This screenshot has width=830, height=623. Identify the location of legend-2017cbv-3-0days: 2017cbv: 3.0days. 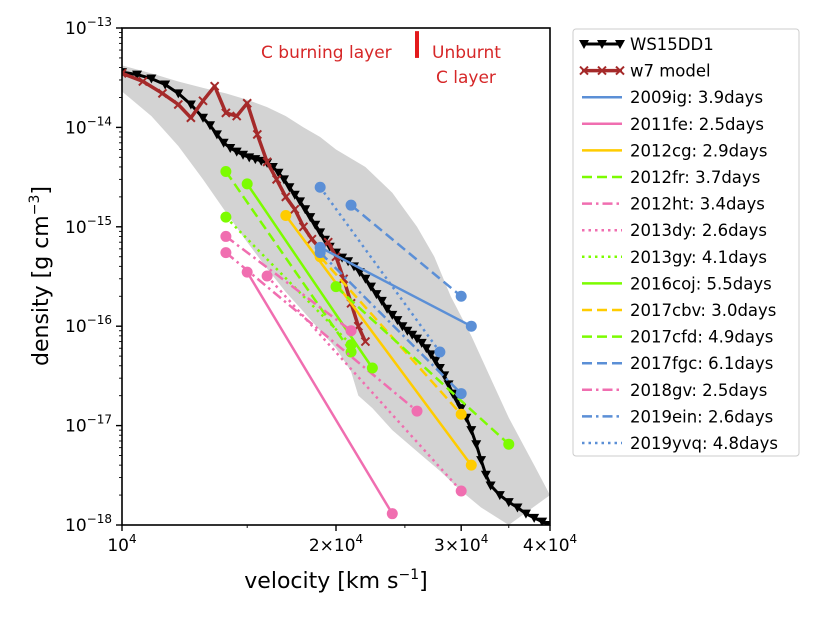
(679, 310).